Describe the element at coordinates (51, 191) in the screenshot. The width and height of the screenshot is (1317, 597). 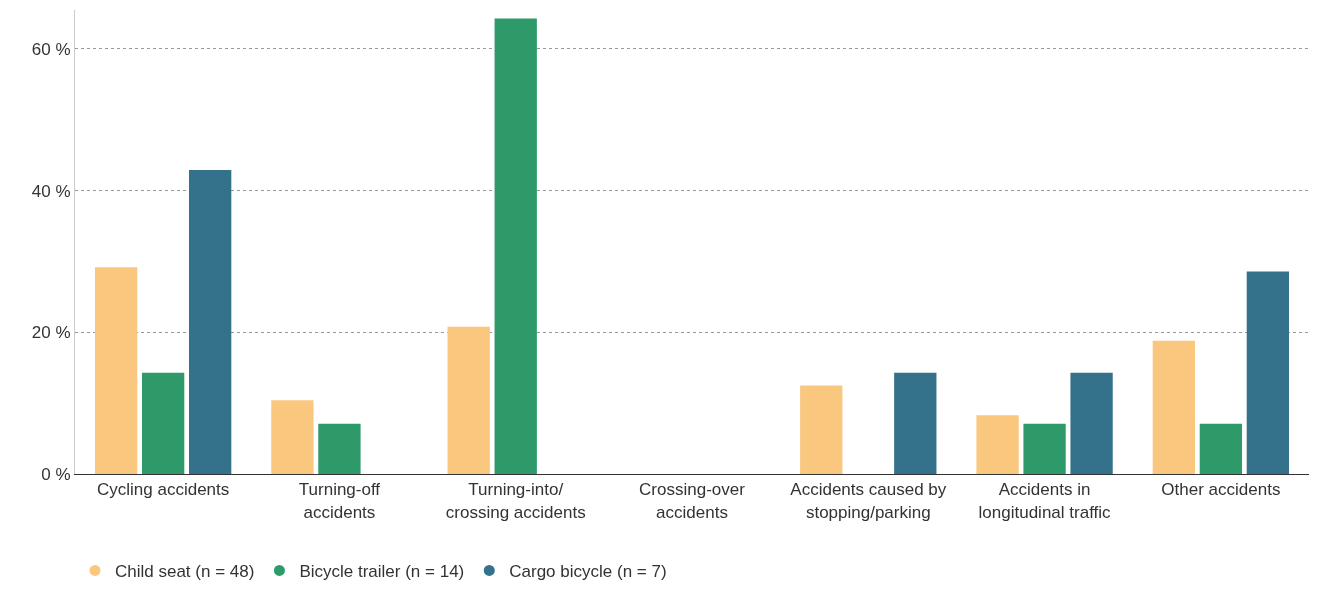
I see `y-tick-label: 40 %` at that location.